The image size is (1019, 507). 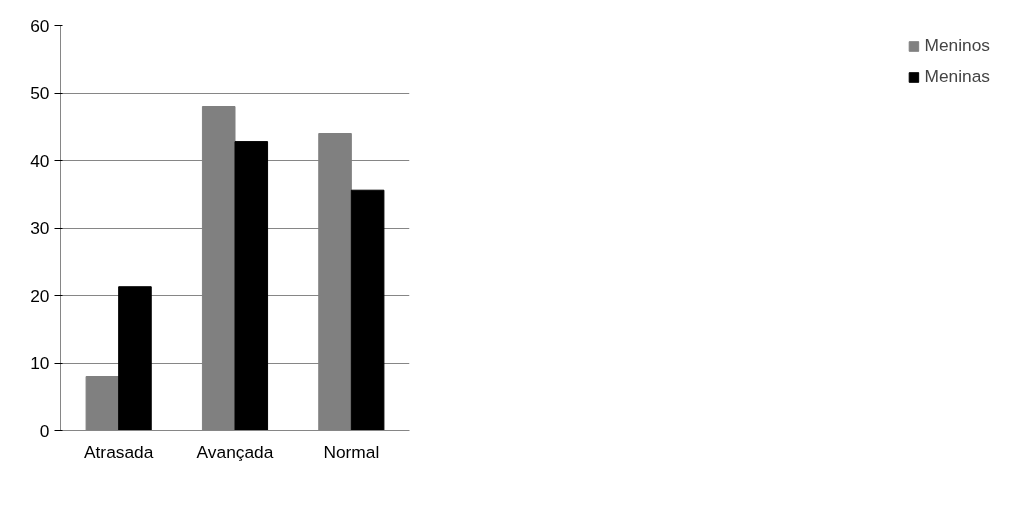 What do you see at coordinates (957, 76) in the screenshot?
I see `legend-label: Meninas` at bounding box center [957, 76].